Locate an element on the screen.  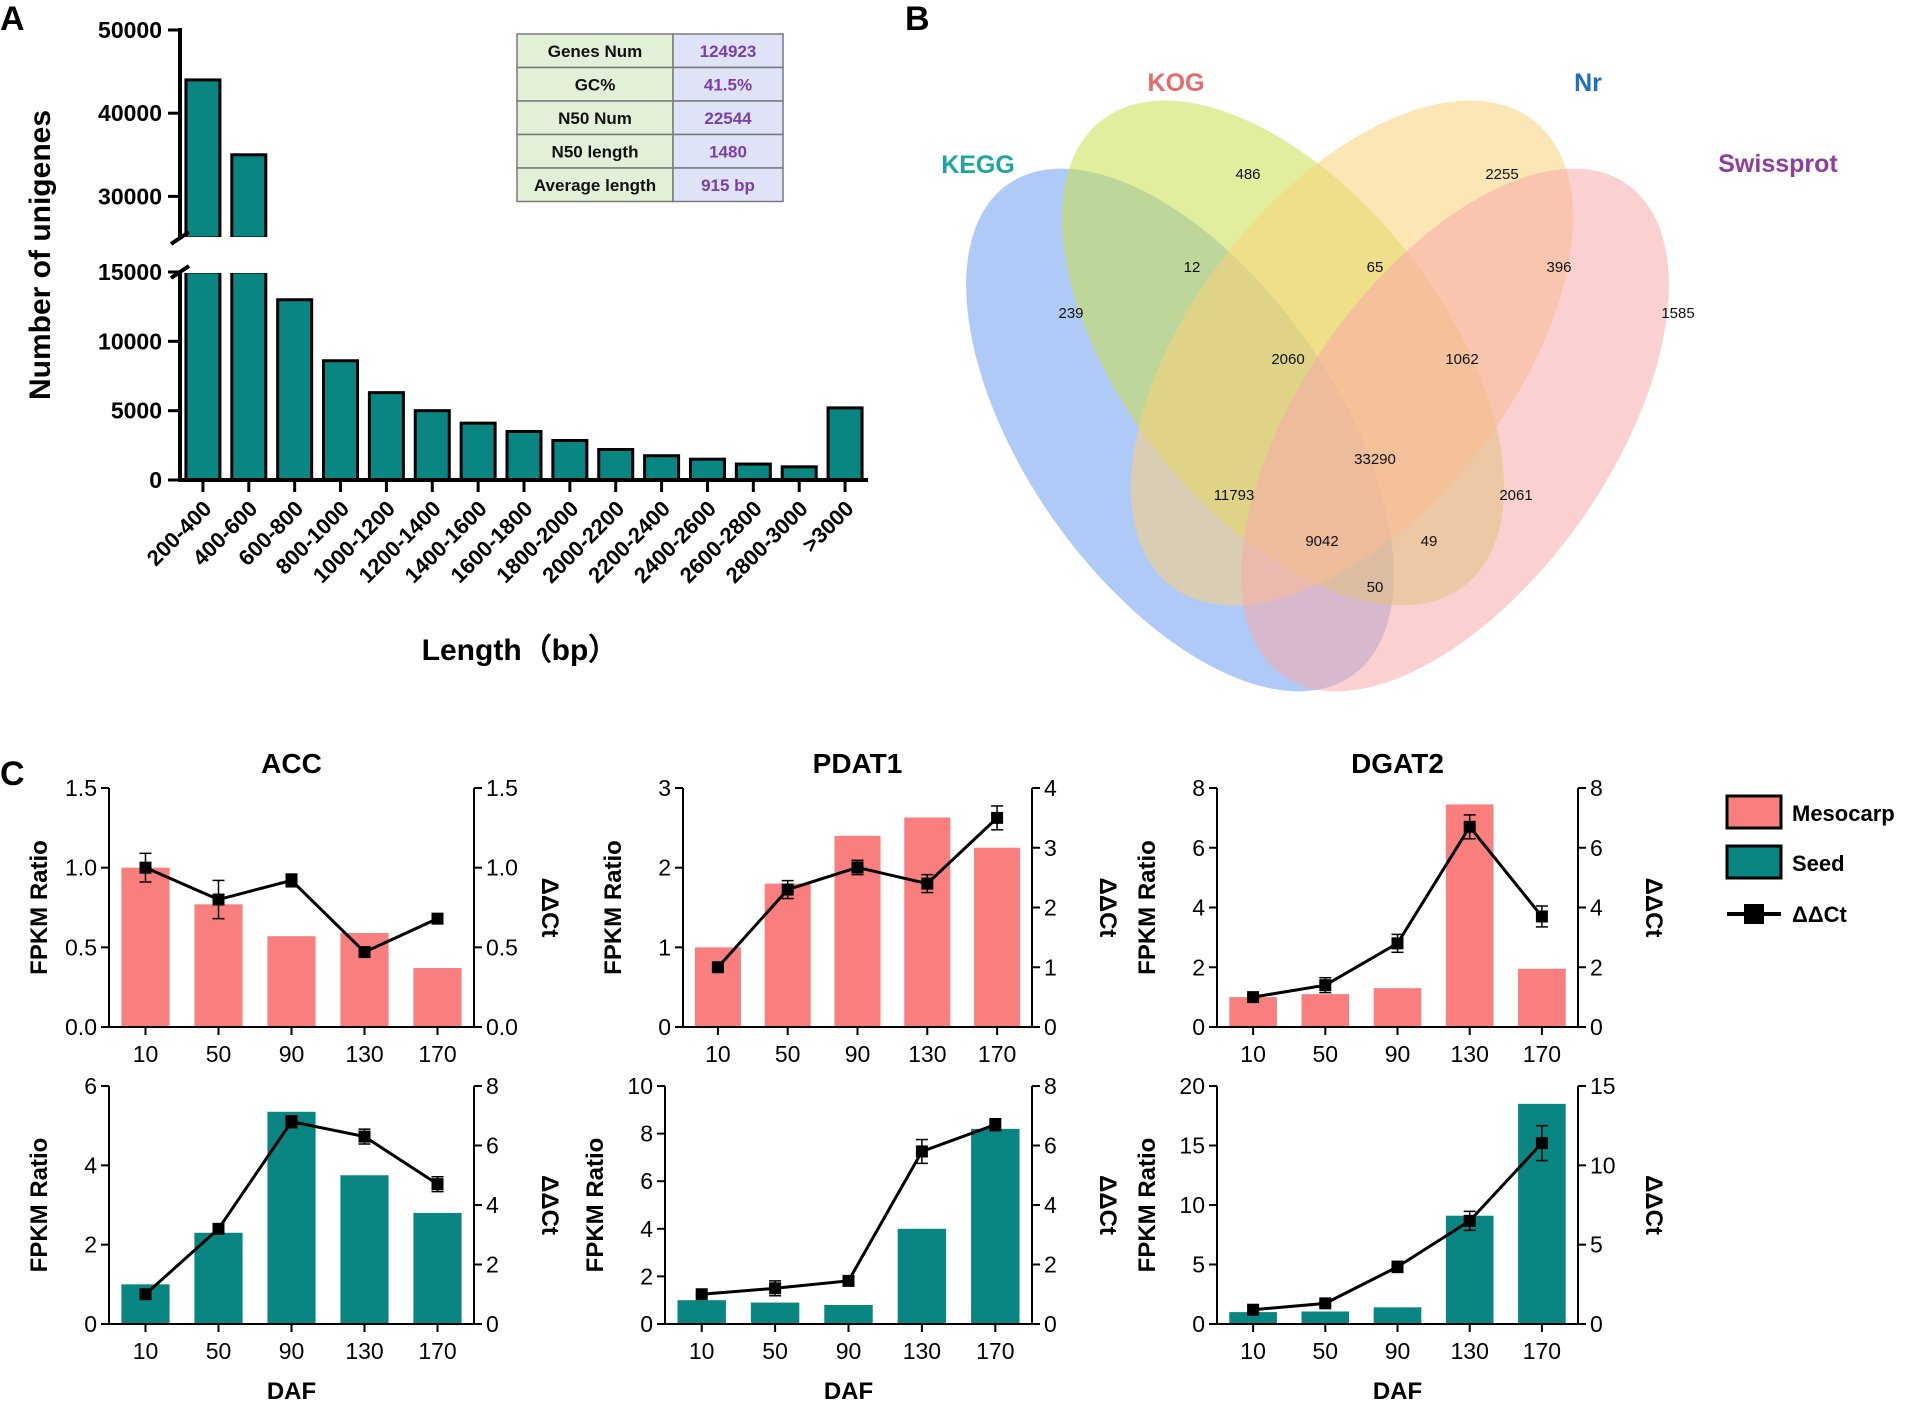
x-tick-label-pdat1-seed-0: 10 is located at coordinates (702, 1351).